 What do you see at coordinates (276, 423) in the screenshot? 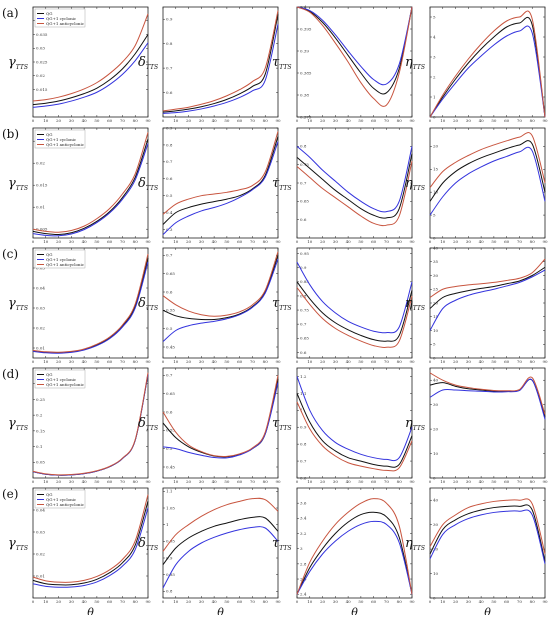
I see `y-label-symbol: τ` at bounding box center [276, 423].